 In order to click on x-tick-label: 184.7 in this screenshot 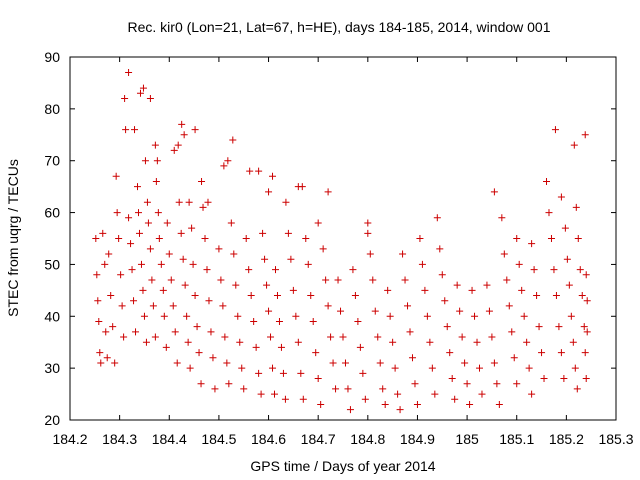, I will do `click(318, 439)`.